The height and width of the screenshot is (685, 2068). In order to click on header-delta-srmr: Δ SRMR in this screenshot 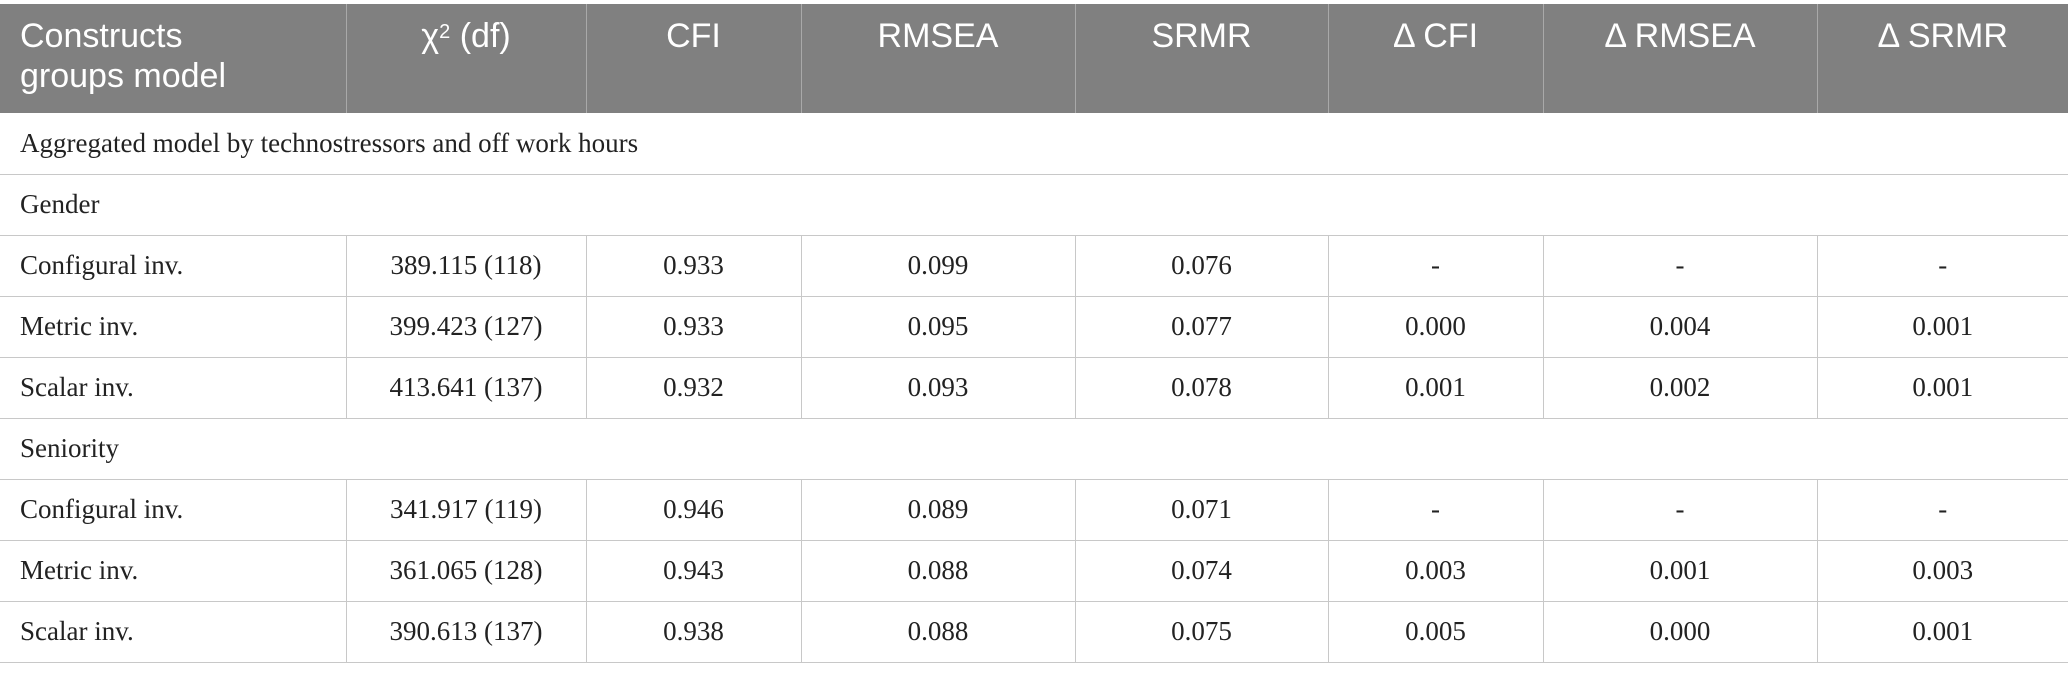, I will do `click(1942, 58)`.